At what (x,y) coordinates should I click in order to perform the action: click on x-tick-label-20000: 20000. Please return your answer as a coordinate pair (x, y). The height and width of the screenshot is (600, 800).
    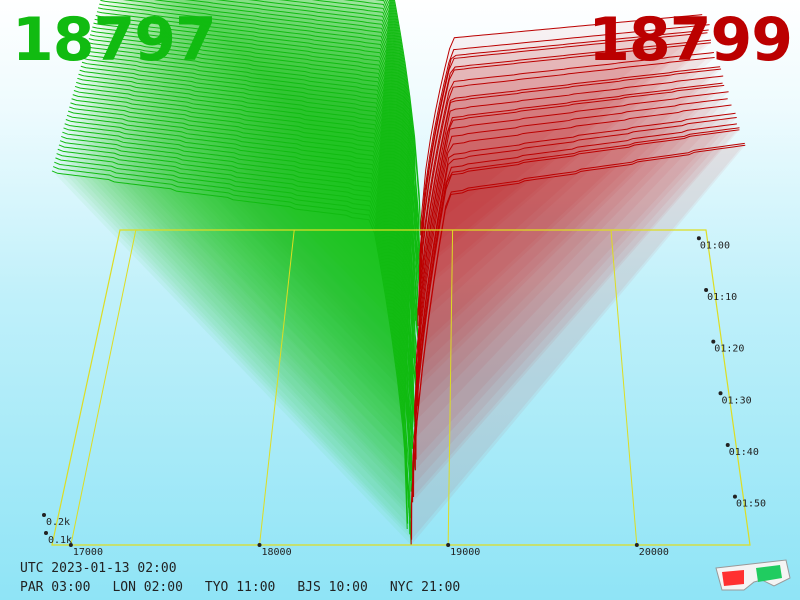
    Looking at the image, I should click on (654, 552).